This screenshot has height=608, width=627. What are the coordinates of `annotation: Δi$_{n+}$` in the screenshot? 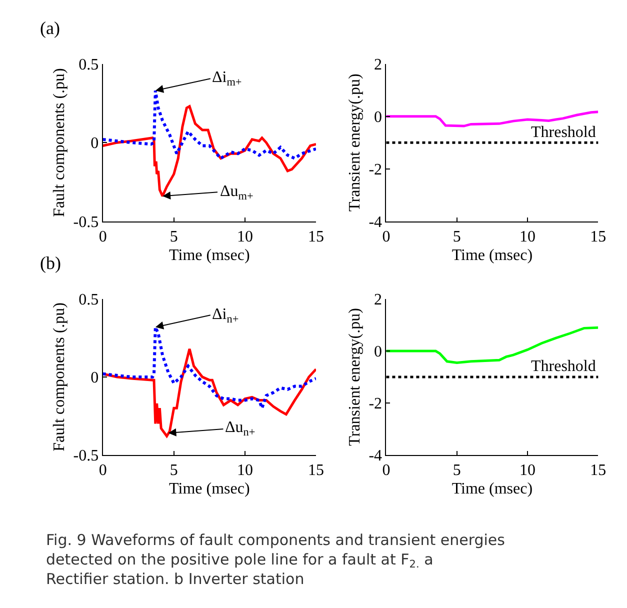 It's located at (225, 316).